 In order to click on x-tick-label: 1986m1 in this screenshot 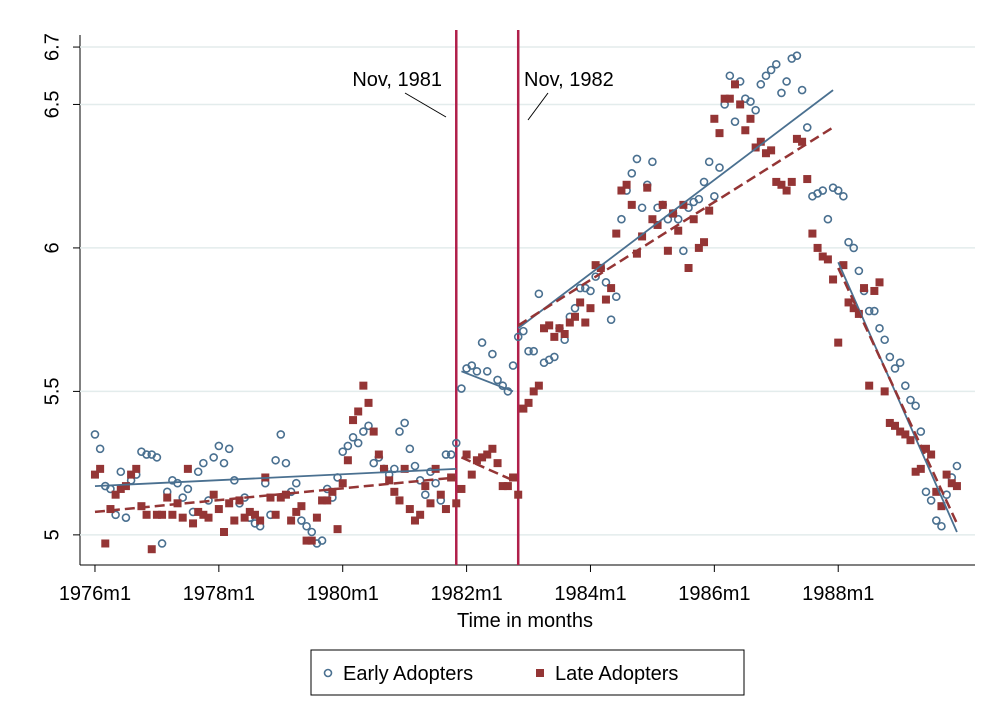, I will do `click(714, 594)`.